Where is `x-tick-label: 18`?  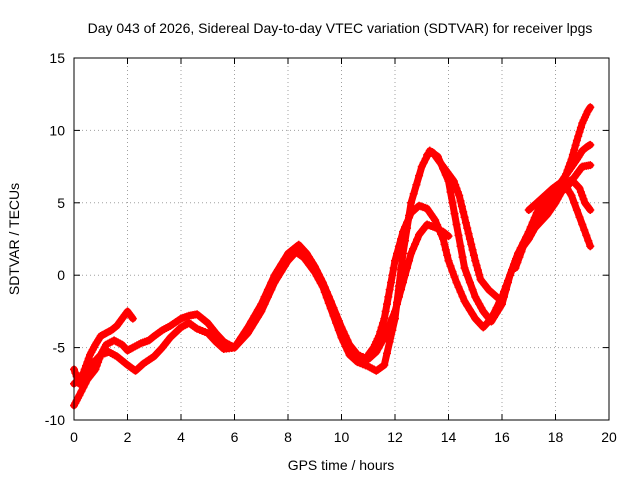
x-tick-label: 18 is located at coordinates (556, 437).